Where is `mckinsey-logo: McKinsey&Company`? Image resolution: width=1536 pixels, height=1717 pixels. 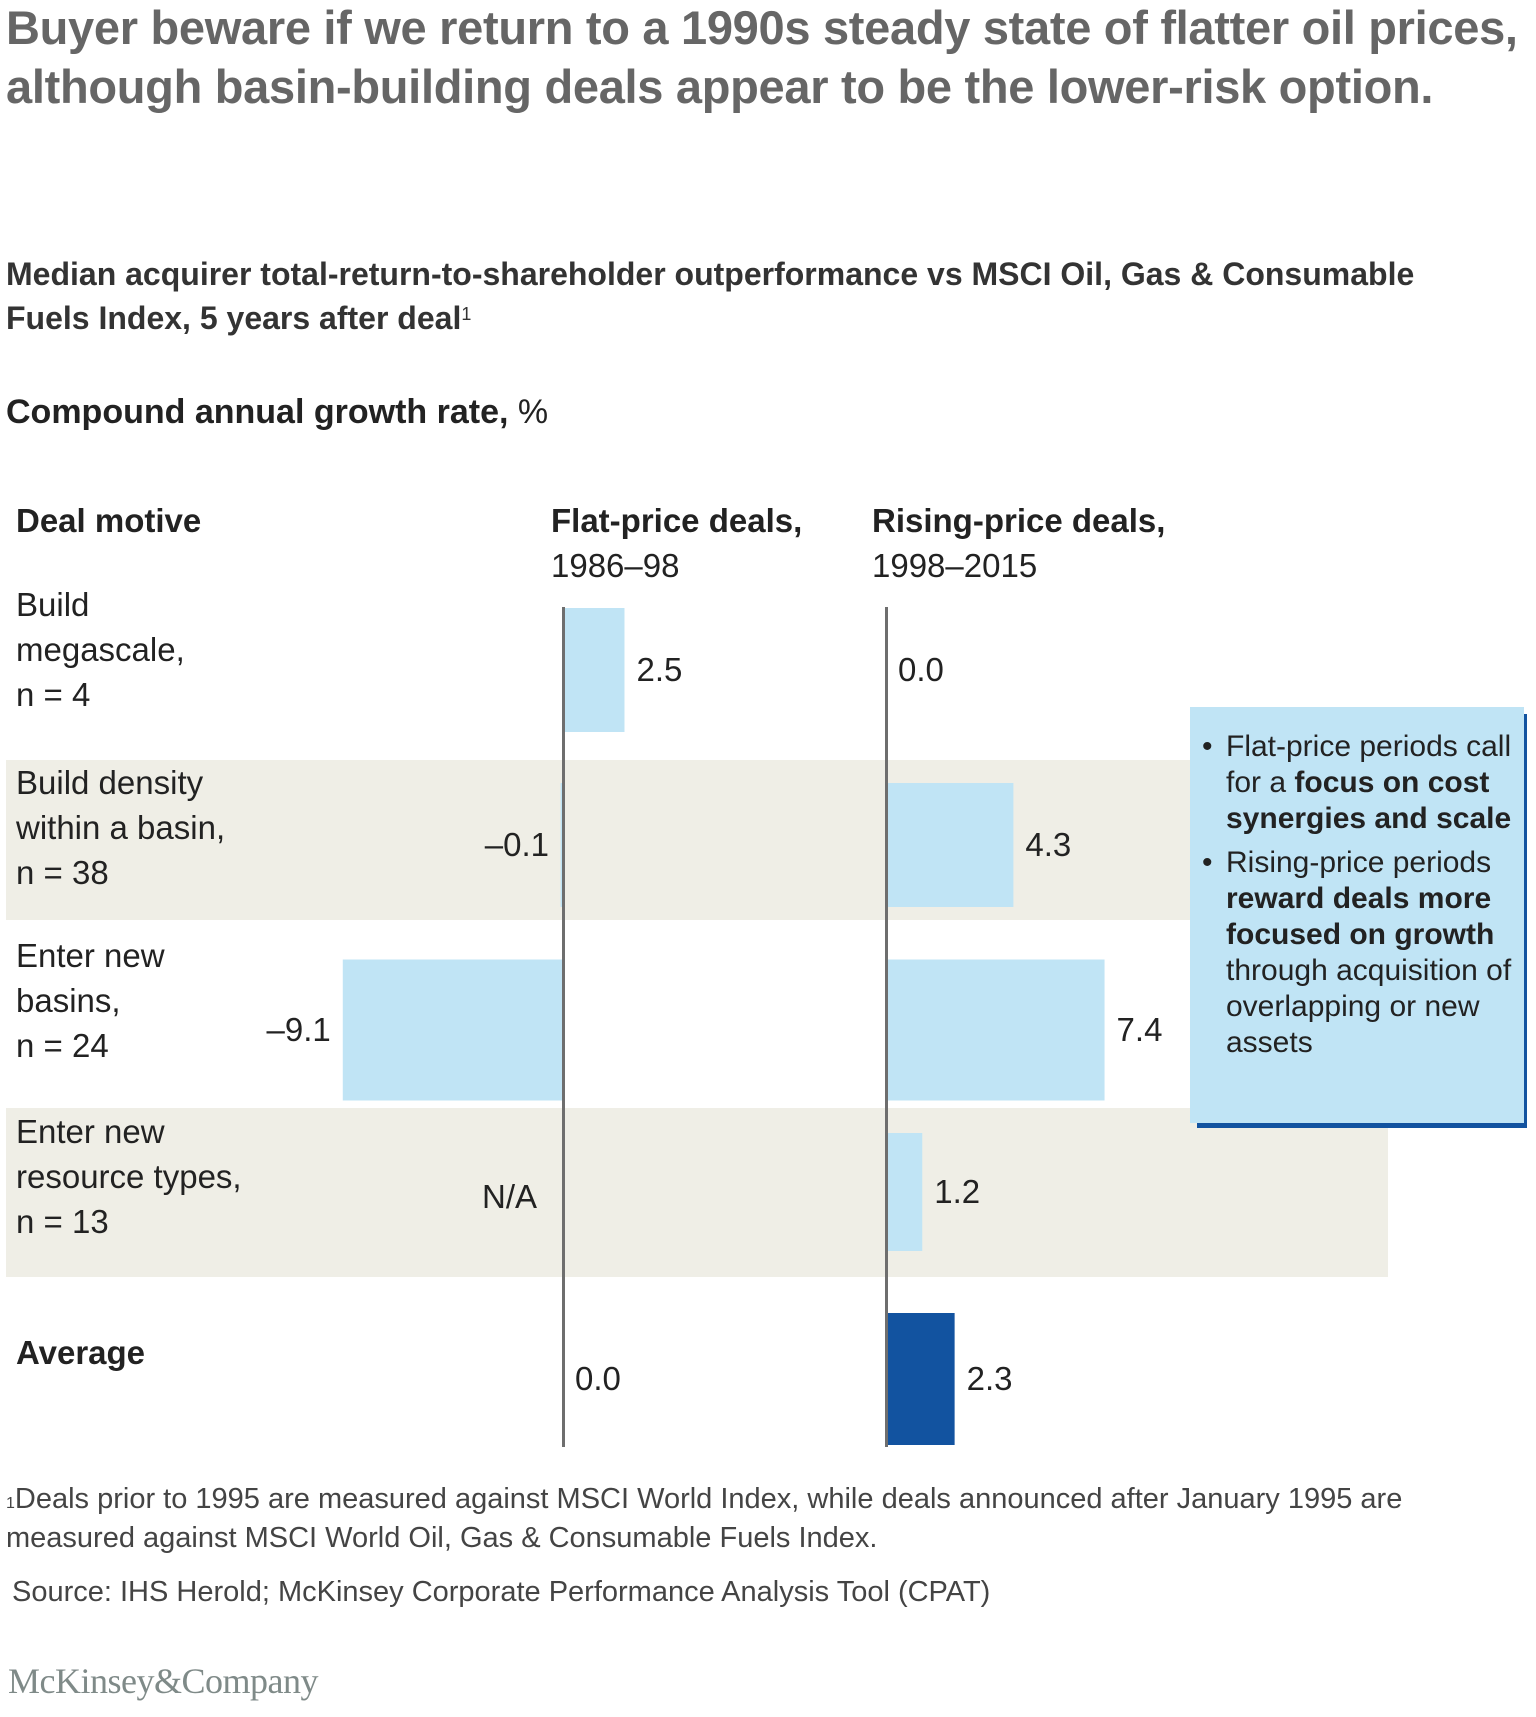
mckinsey-logo: McKinsey&Company is located at coordinates (163, 1681).